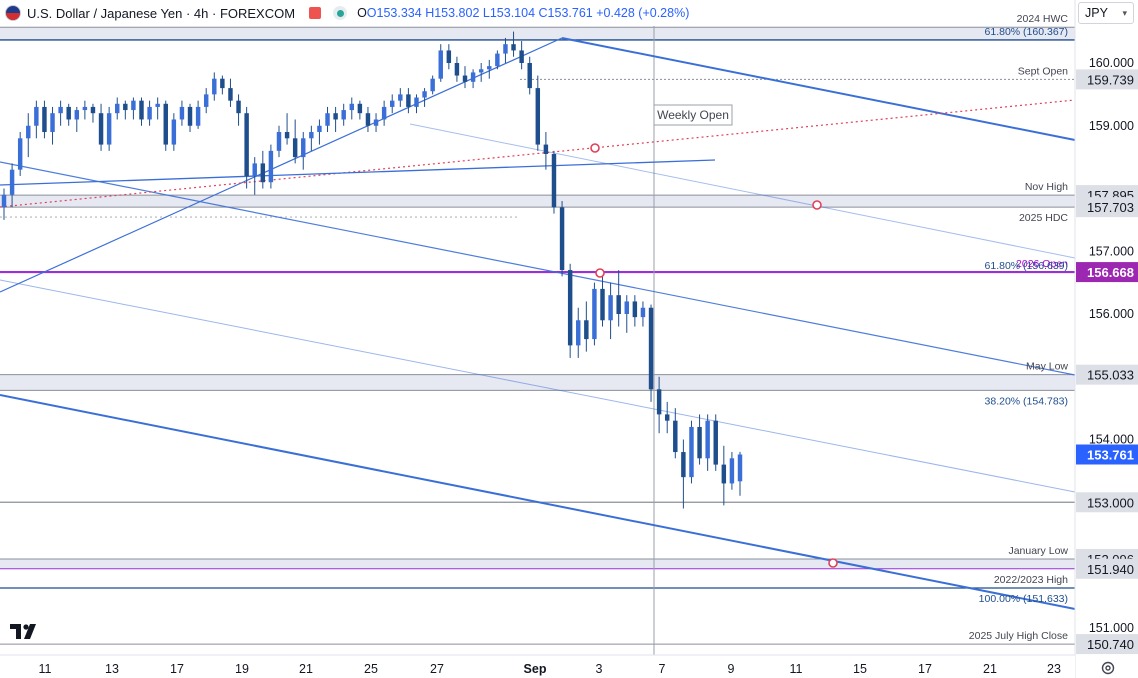 The image size is (1138, 678). Describe the element at coordinates (1108, 668) in the screenshot. I see `gear-icon` at that location.